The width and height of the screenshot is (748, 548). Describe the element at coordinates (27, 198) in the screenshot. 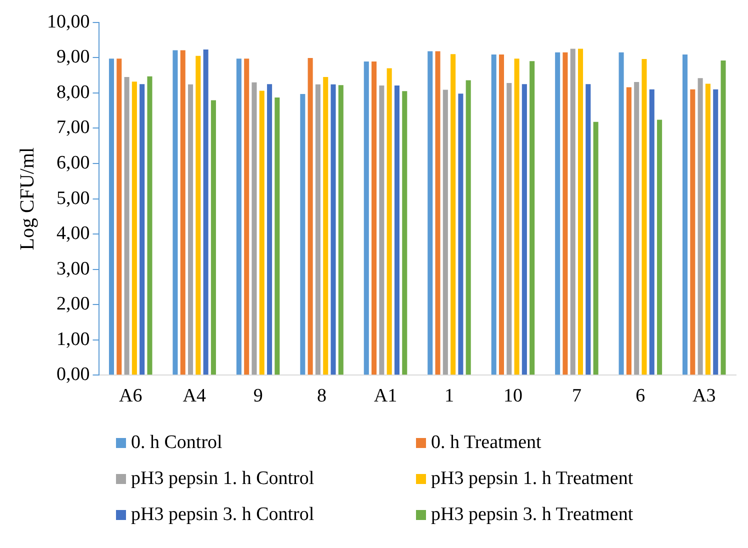

I see `y-axis-title: Log CFU/ml` at that location.